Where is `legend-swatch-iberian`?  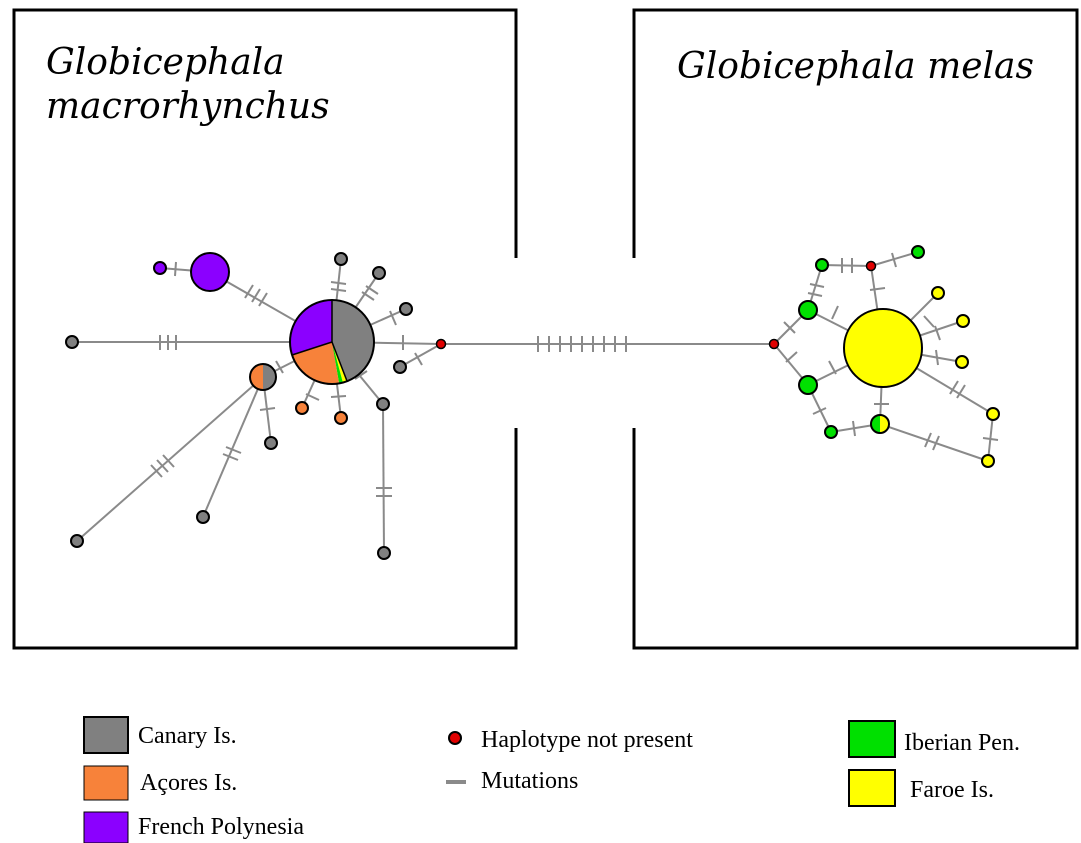
legend-swatch-iberian is located at coordinates (872, 739).